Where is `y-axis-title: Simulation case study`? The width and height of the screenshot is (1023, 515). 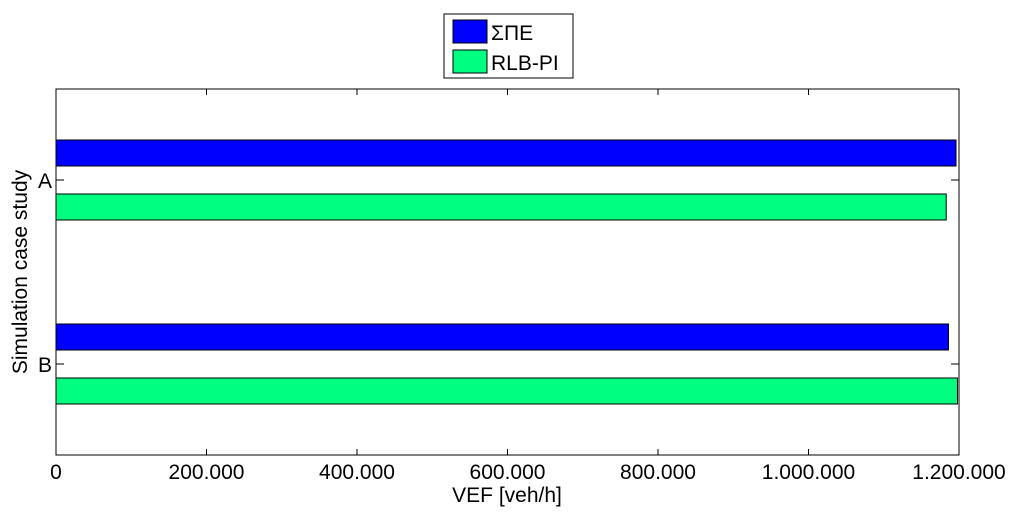
y-axis-title: Simulation case study is located at coordinates (20, 271).